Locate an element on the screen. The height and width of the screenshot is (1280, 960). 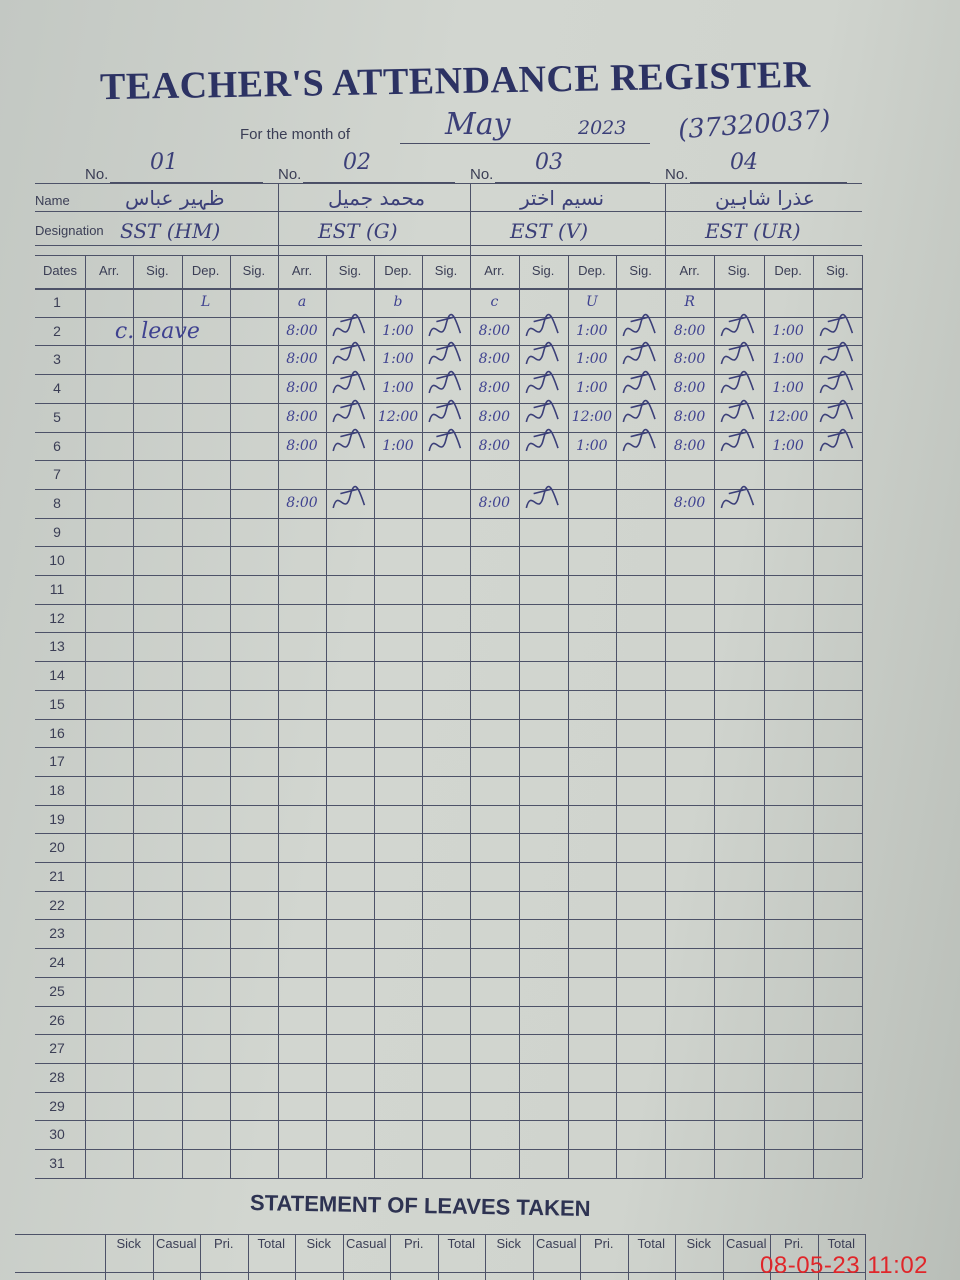
date-number: 19 is located at coordinates (57, 818).